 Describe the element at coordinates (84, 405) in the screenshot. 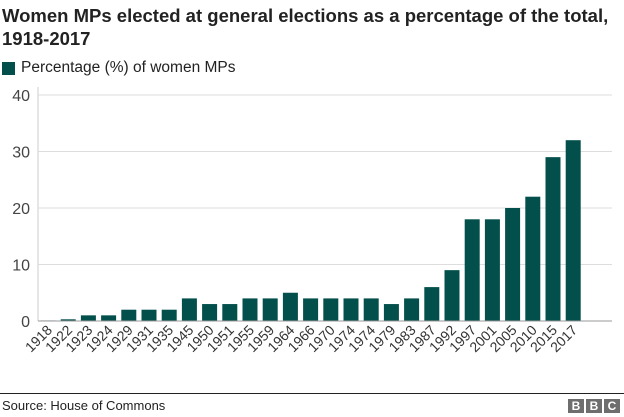

I see `source-note: Source: House of Commons` at that location.